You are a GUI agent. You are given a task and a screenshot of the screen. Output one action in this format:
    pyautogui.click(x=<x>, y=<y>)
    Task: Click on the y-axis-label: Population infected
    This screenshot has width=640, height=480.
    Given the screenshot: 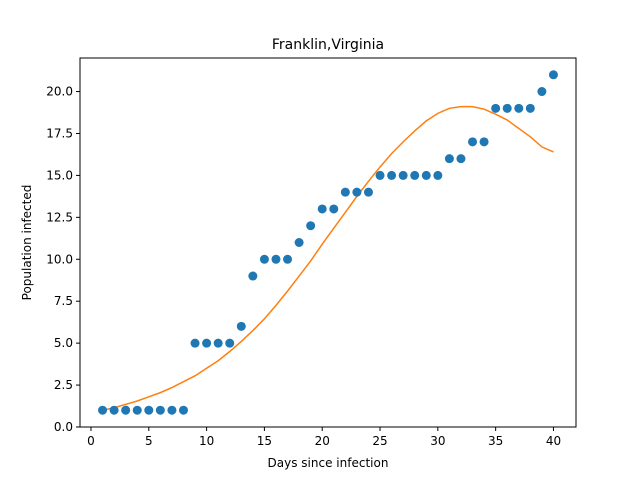 What is the action you would take?
    pyautogui.click(x=27, y=243)
    